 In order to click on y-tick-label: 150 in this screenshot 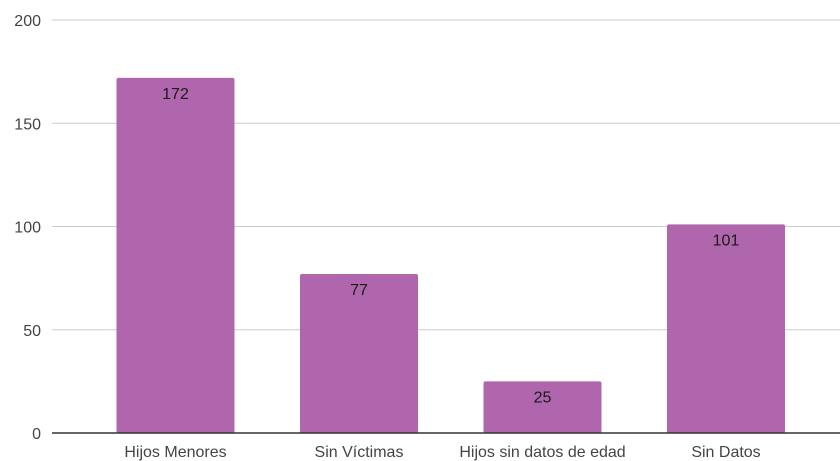, I will do `click(27, 124)`.